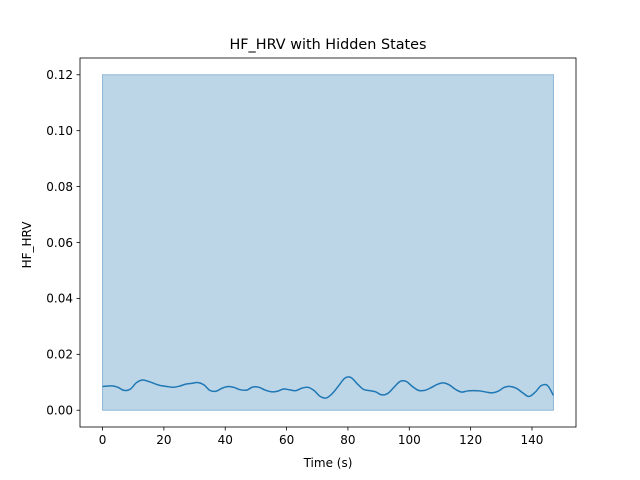  Describe the element at coordinates (59, 131) in the screenshot. I see `y-tick-label: 0.10` at that location.